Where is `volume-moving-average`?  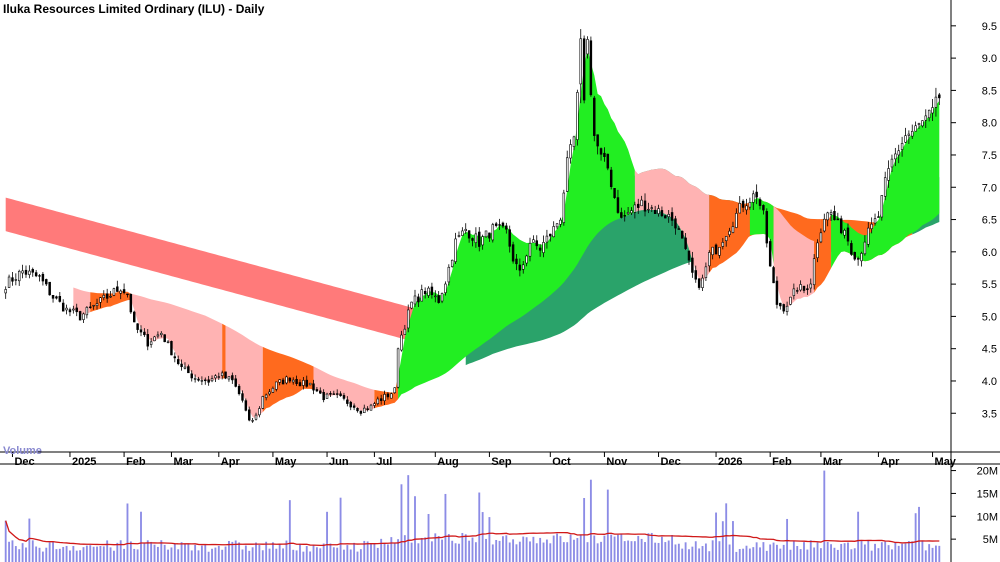 volume-moving-average is located at coordinates (472, 533).